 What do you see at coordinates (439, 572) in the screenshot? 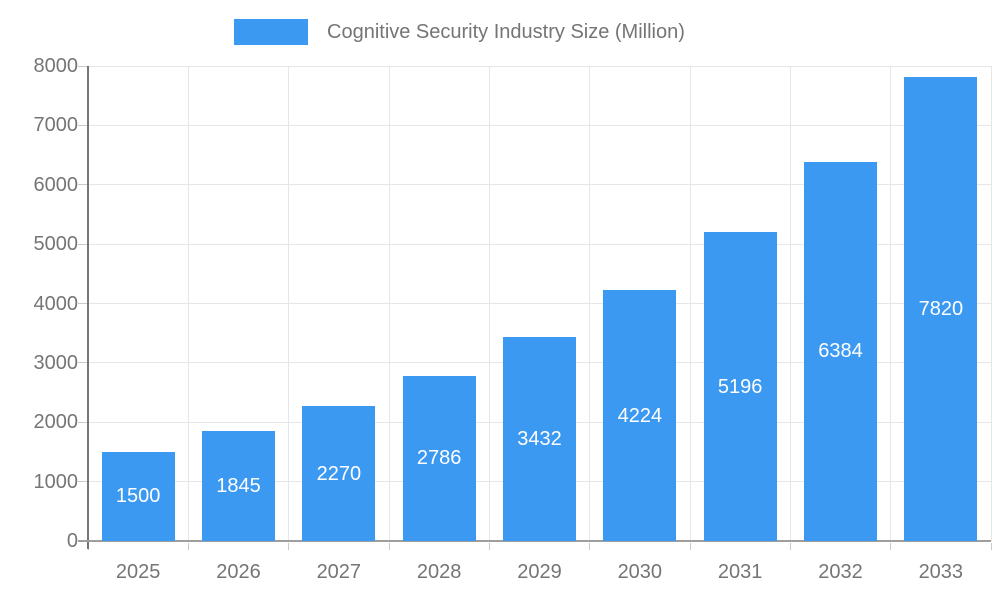
I see `x-axis-tick-label: 2028` at bounding box center [439, 572].